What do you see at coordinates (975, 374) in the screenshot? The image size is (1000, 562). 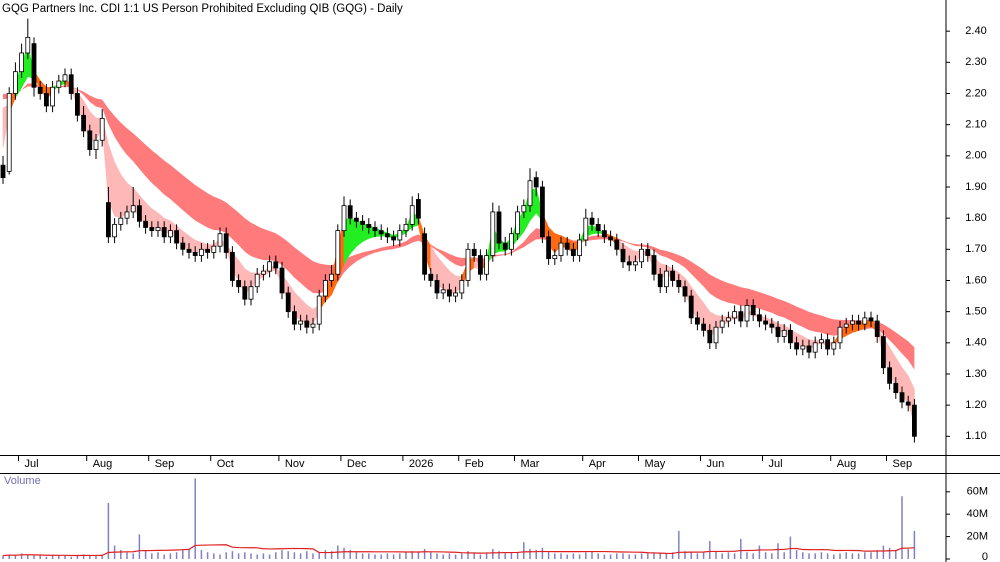 I see `y-tick-label: 1.30` at bounding box center [975, 374].